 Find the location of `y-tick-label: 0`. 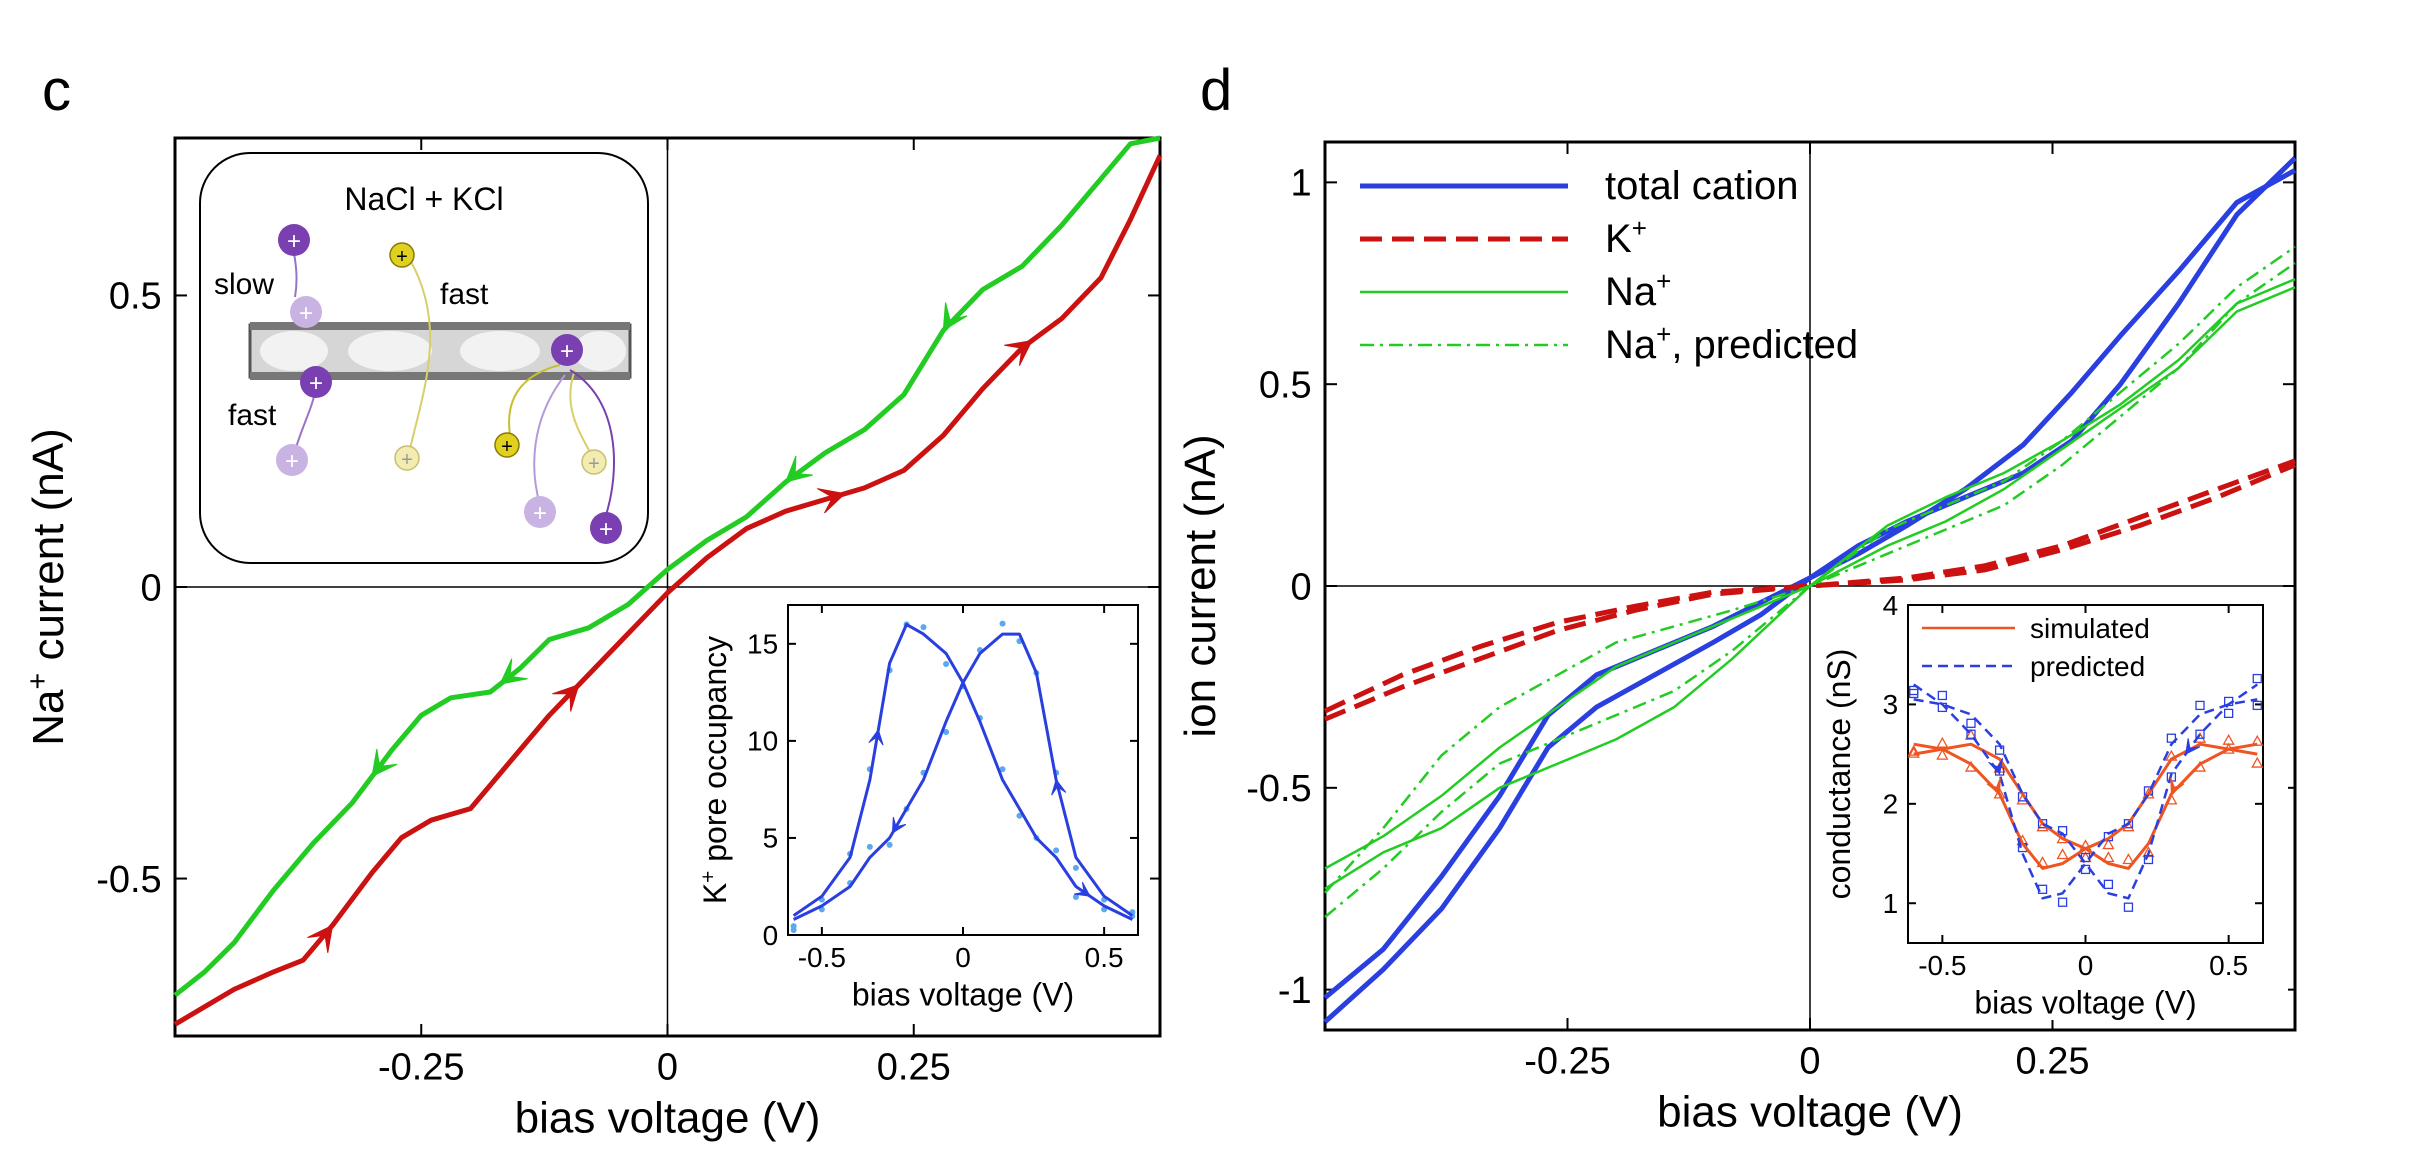

y-tick-label: 0 is located at coordinates (771, 935).